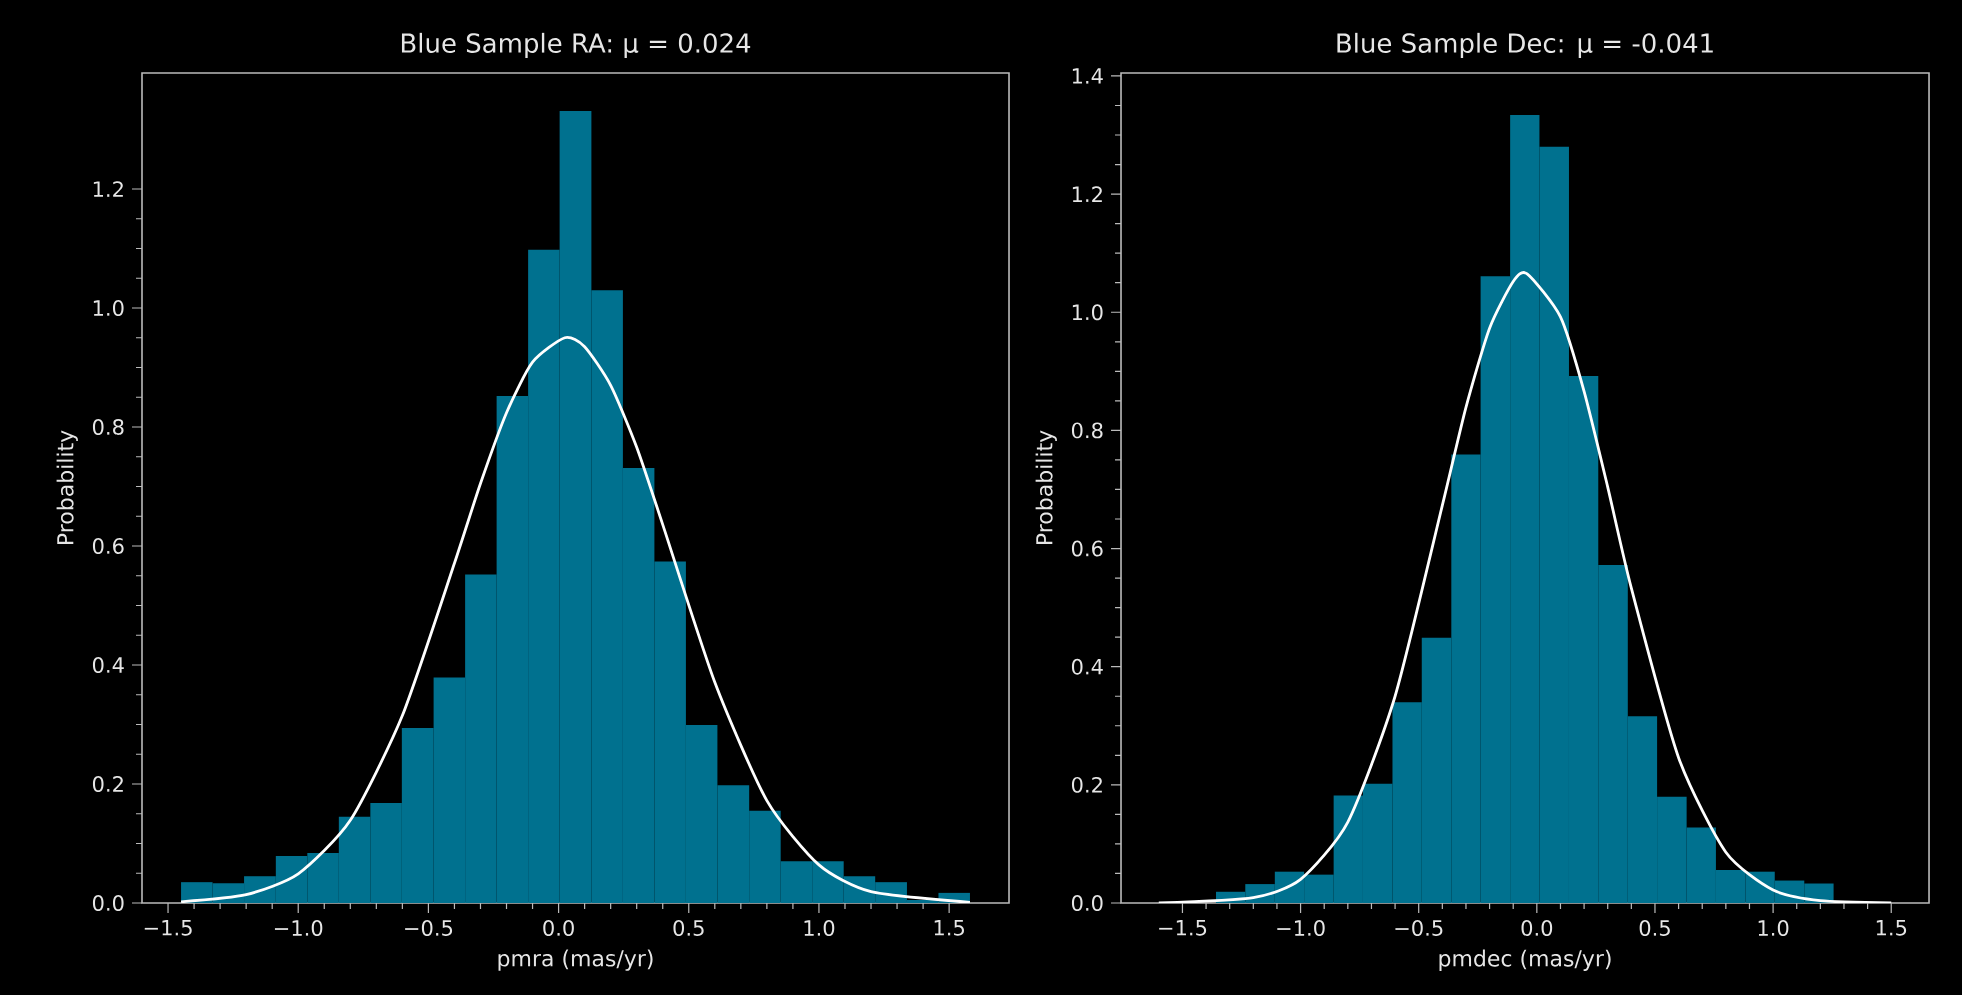 This screenshot has height=995, width=1962. What do you see at coordinates (575, 960) in the screenshot?
I see `x-axis-title: pmra (mas/yr)` at bounding box center [575, 960].